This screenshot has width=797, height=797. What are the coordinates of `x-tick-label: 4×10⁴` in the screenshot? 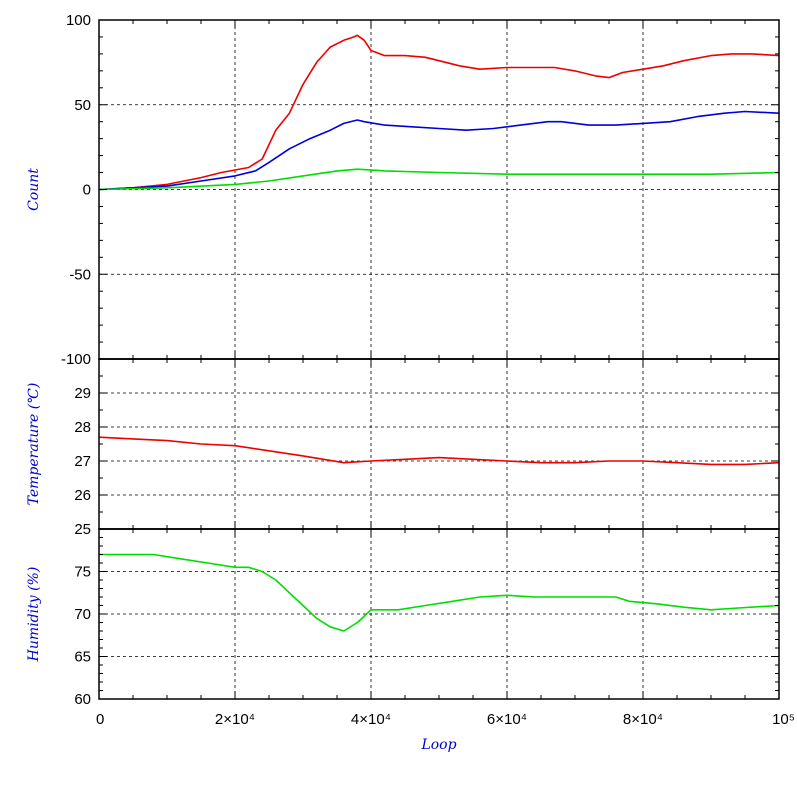 It's located at (371, 719).